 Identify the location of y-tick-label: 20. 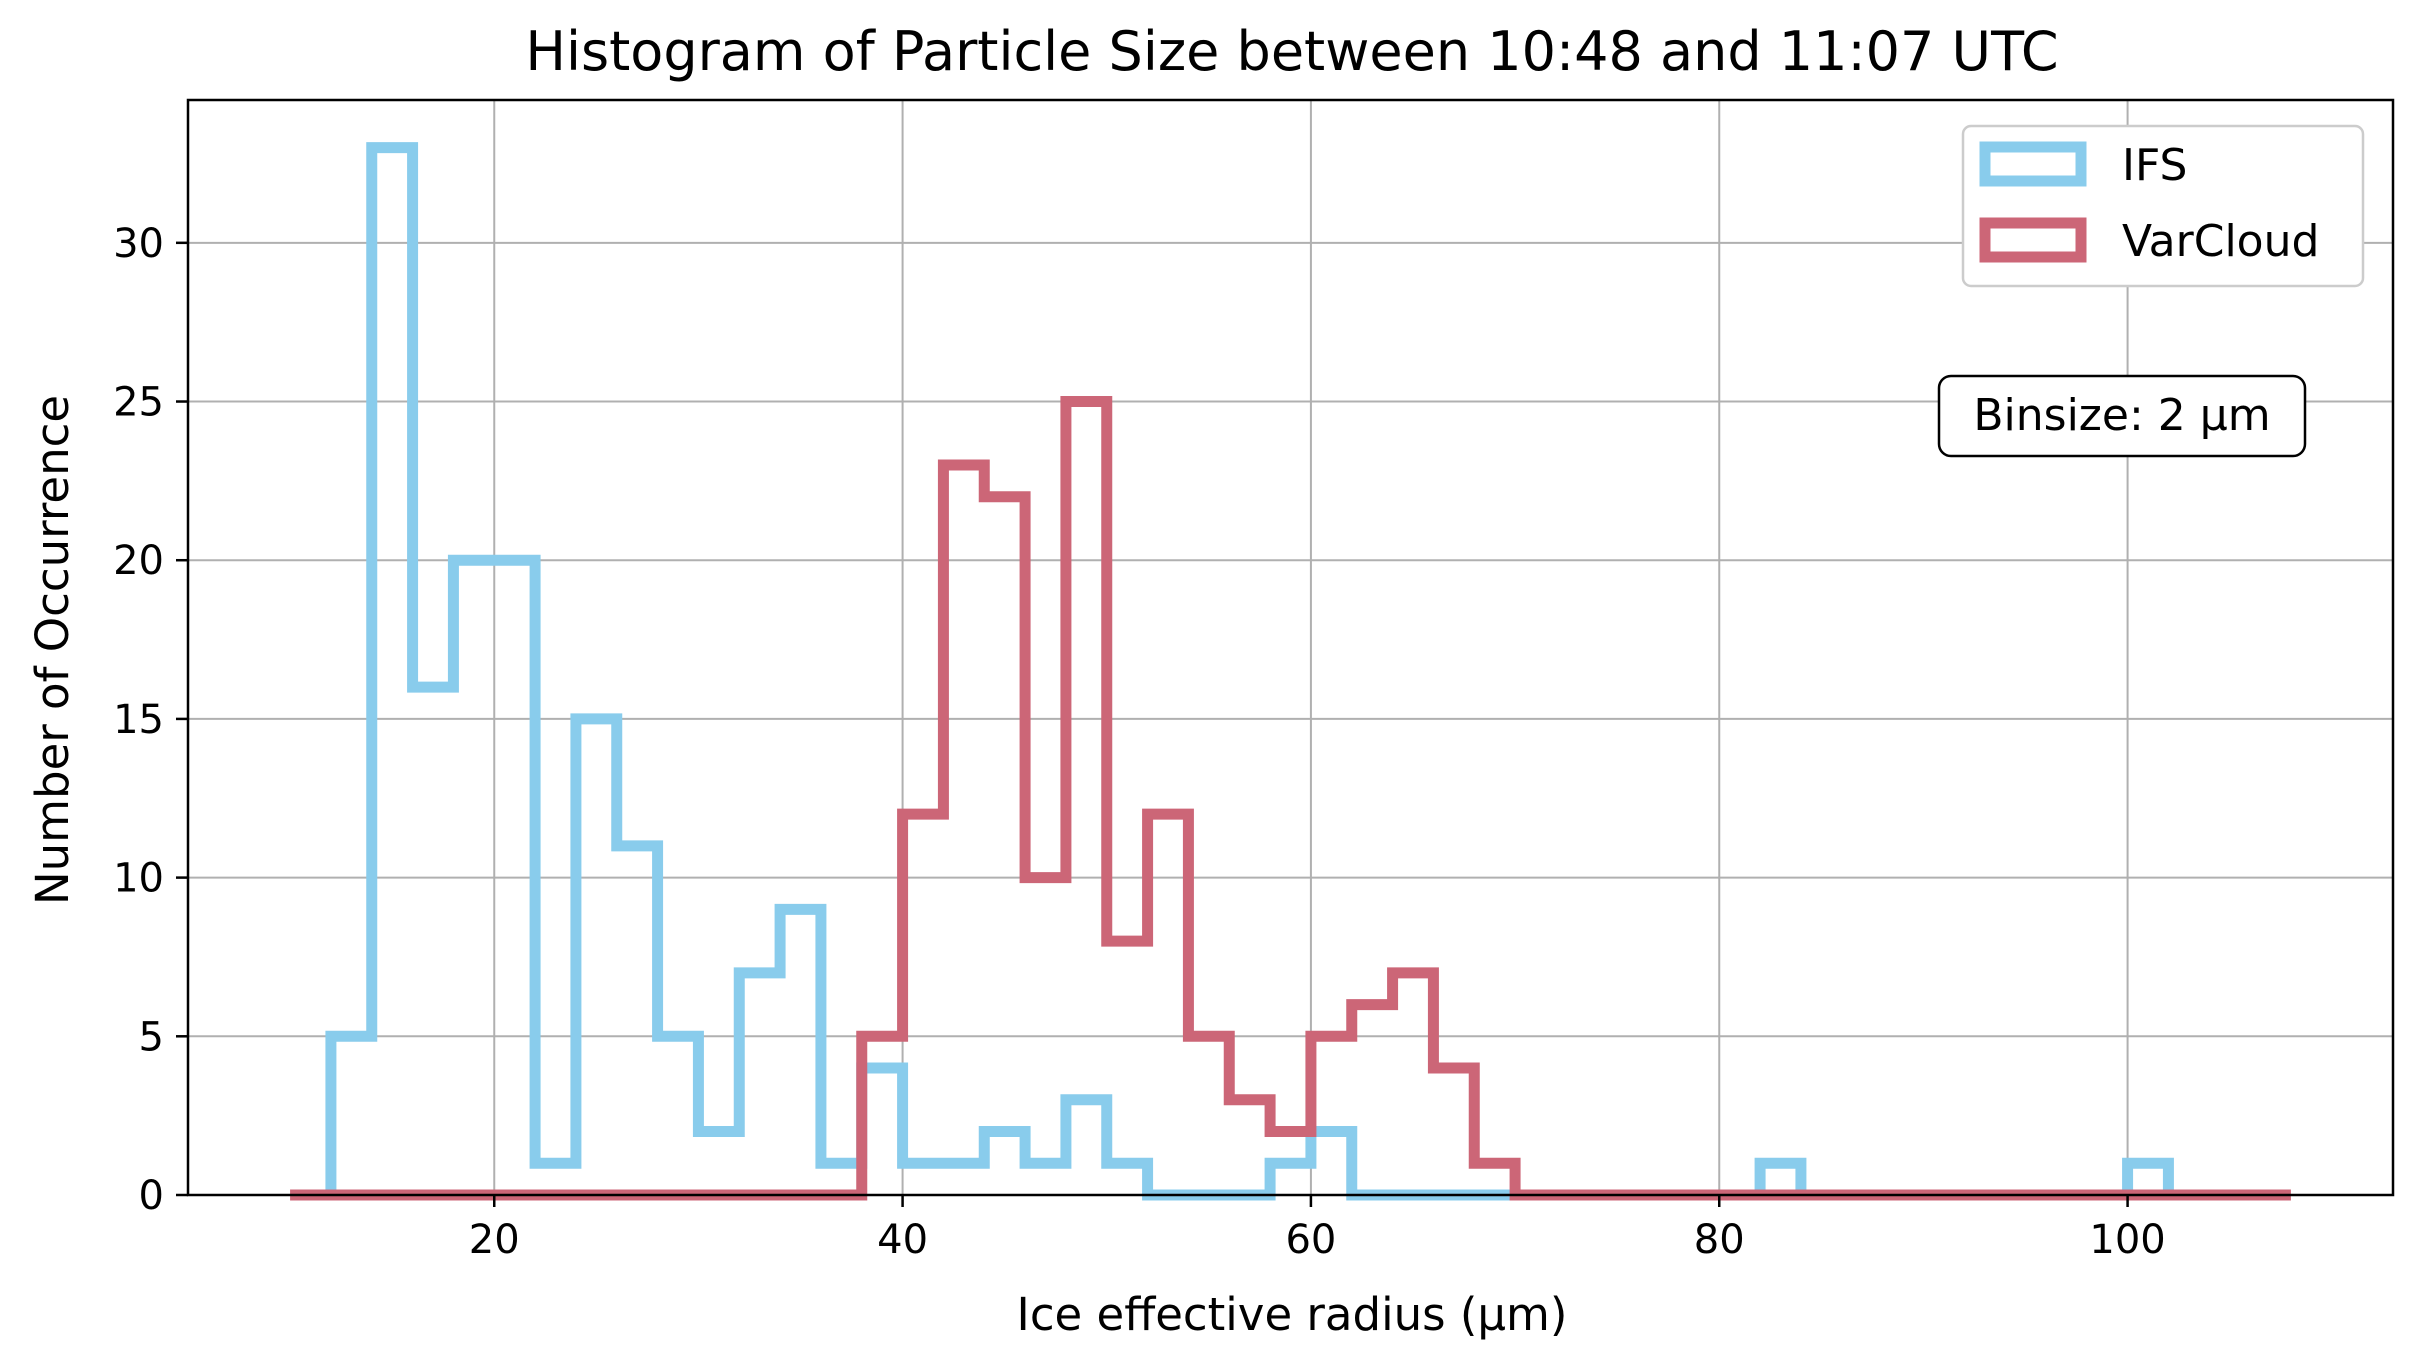
(138, 561).